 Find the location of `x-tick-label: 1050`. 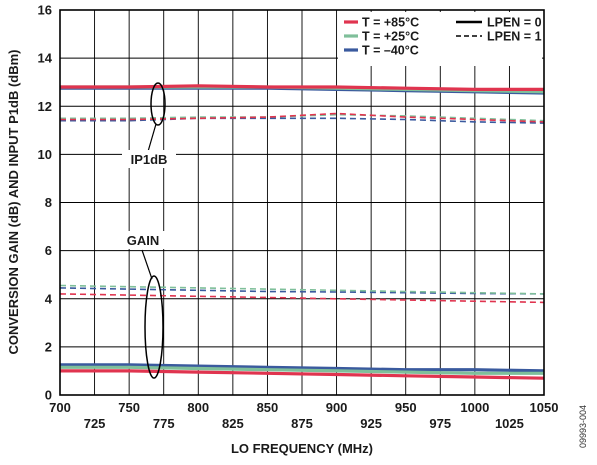

x-tick-label: 1050 is located at coordinates (544, 407).